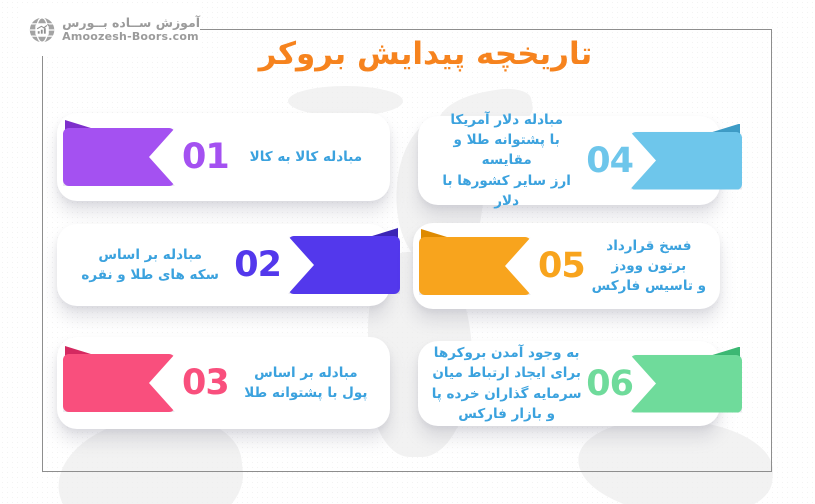 Image resolution: width=815 pixels, height=504 pixels. I want to click on brand-name-farsi: آموزش ســاده بــورس, so click(131, 23).